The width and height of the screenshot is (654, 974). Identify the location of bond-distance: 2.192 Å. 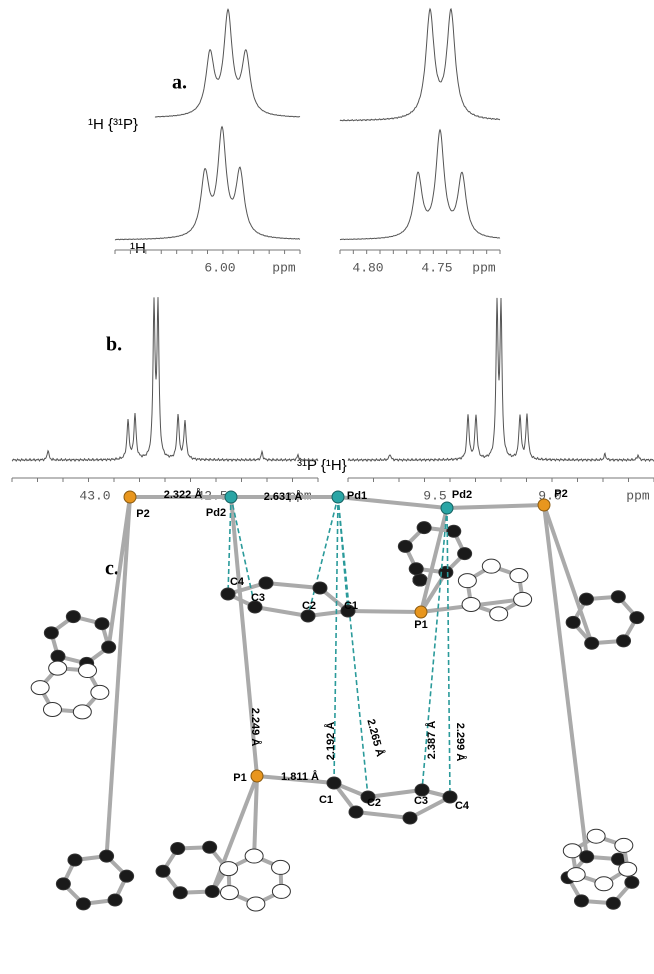
(330, 741).